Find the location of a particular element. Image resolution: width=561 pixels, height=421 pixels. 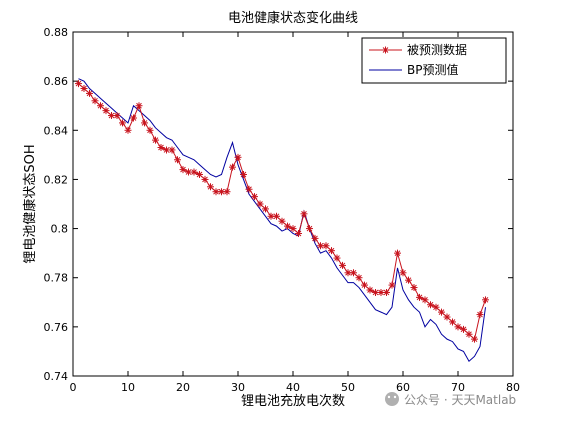

wechat-icon-eye-left is located at coordinates (389, 397).